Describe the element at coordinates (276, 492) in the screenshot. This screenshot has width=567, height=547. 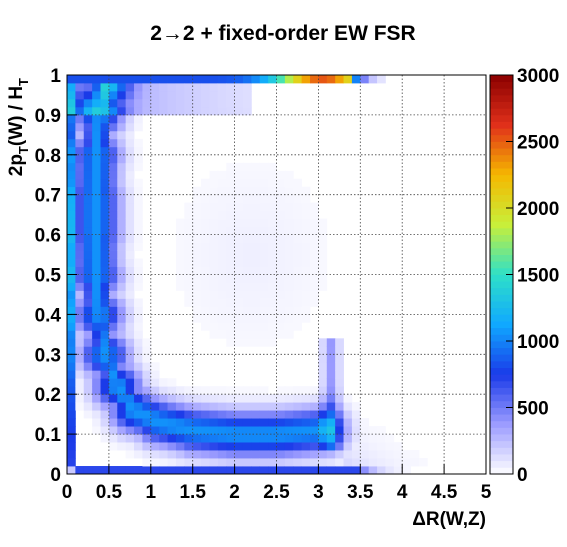
I see `x-tick-label: 2.5` at that location.